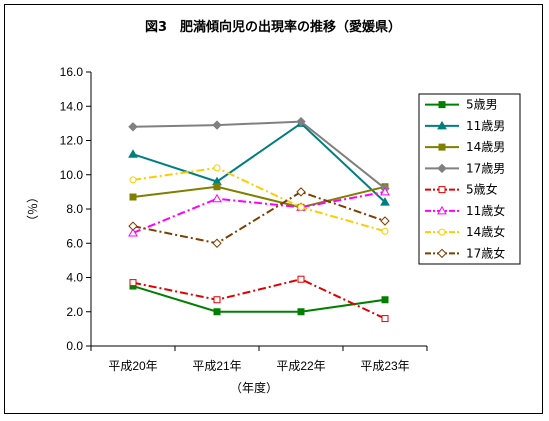  Describe the element at coordinates (461, 105) in the screenshot. I see `legend-item: 5歳男` at that location.